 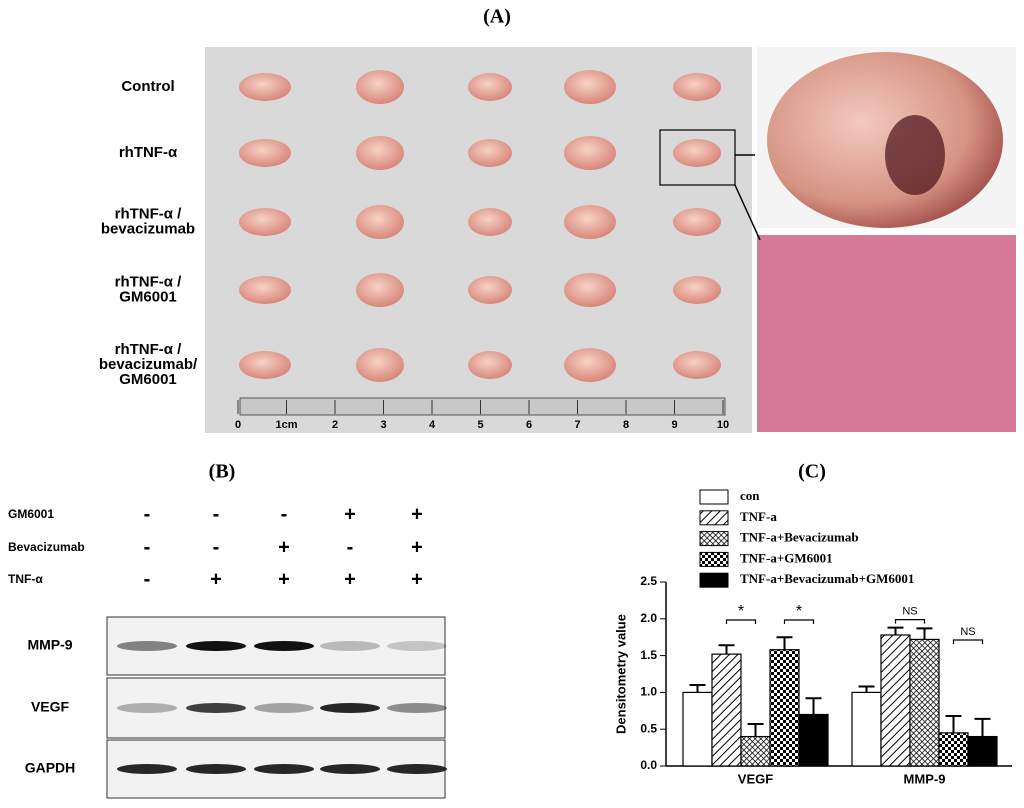 What do you see at coordinates (925, 778) in the screenshot?
I see `x-tick-label: MMP-9` at bounding box center [925, 778].